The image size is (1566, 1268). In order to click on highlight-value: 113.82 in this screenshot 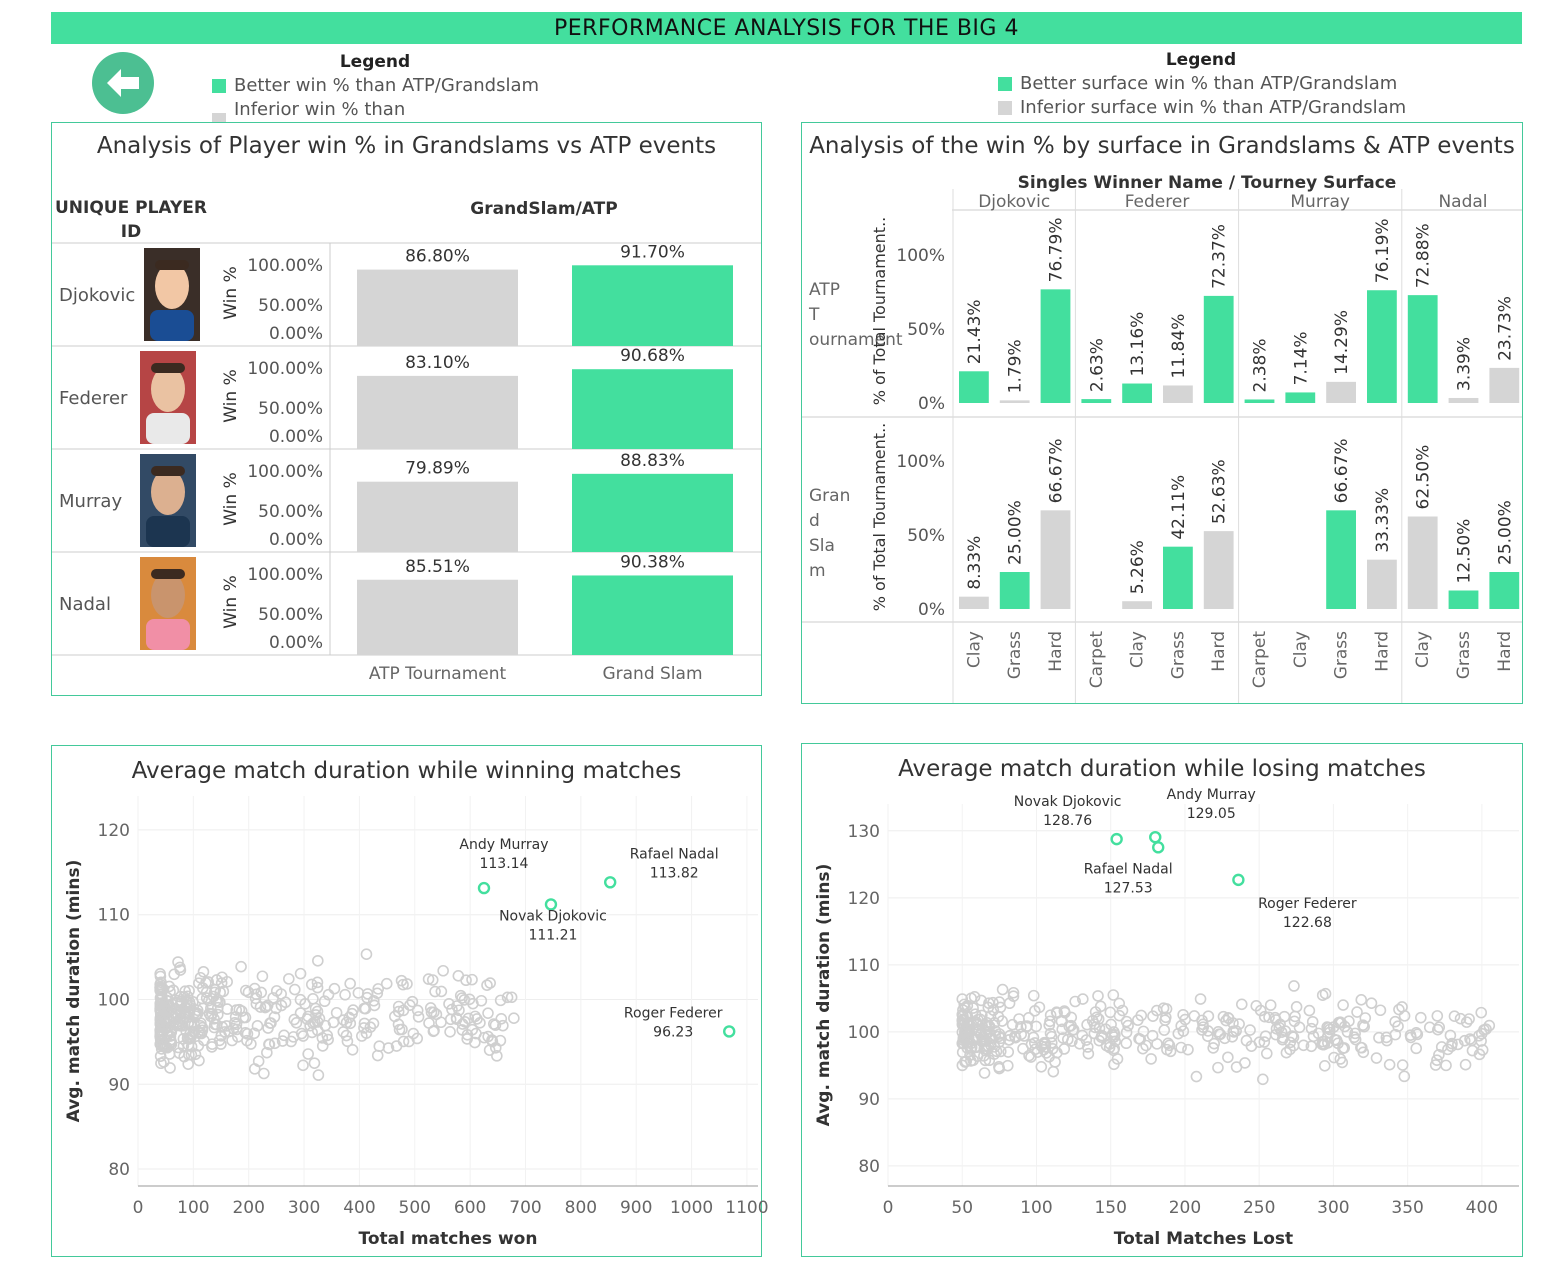, I will do `click(674, 873)`.